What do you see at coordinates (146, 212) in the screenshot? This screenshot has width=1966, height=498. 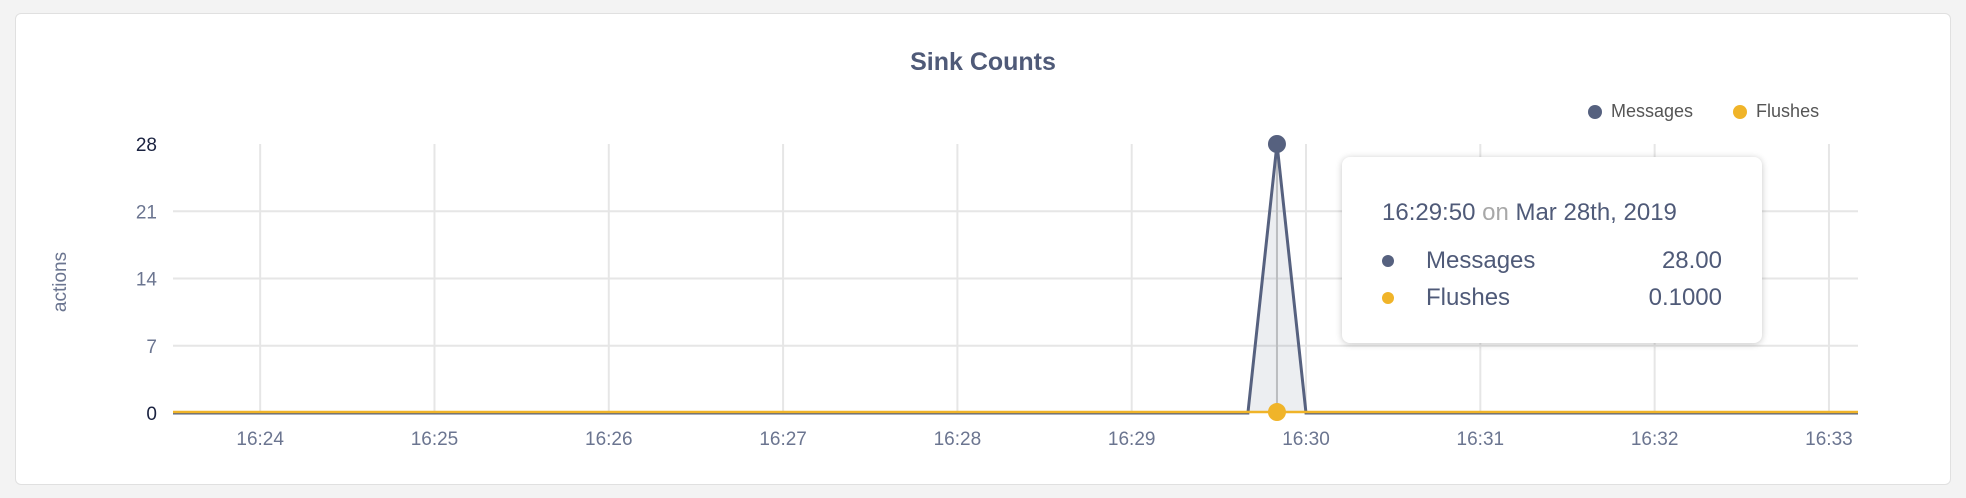 I see `y-tick-label: 21` at bounding box center [146, 212].